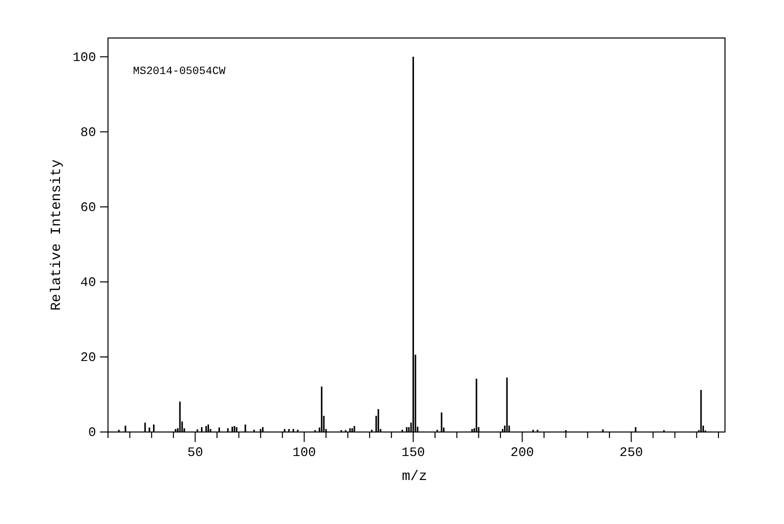 The width and height of the screenshot is (784, 524). I want to click on annotation: MS2014-05054CW, so click(179, 72).